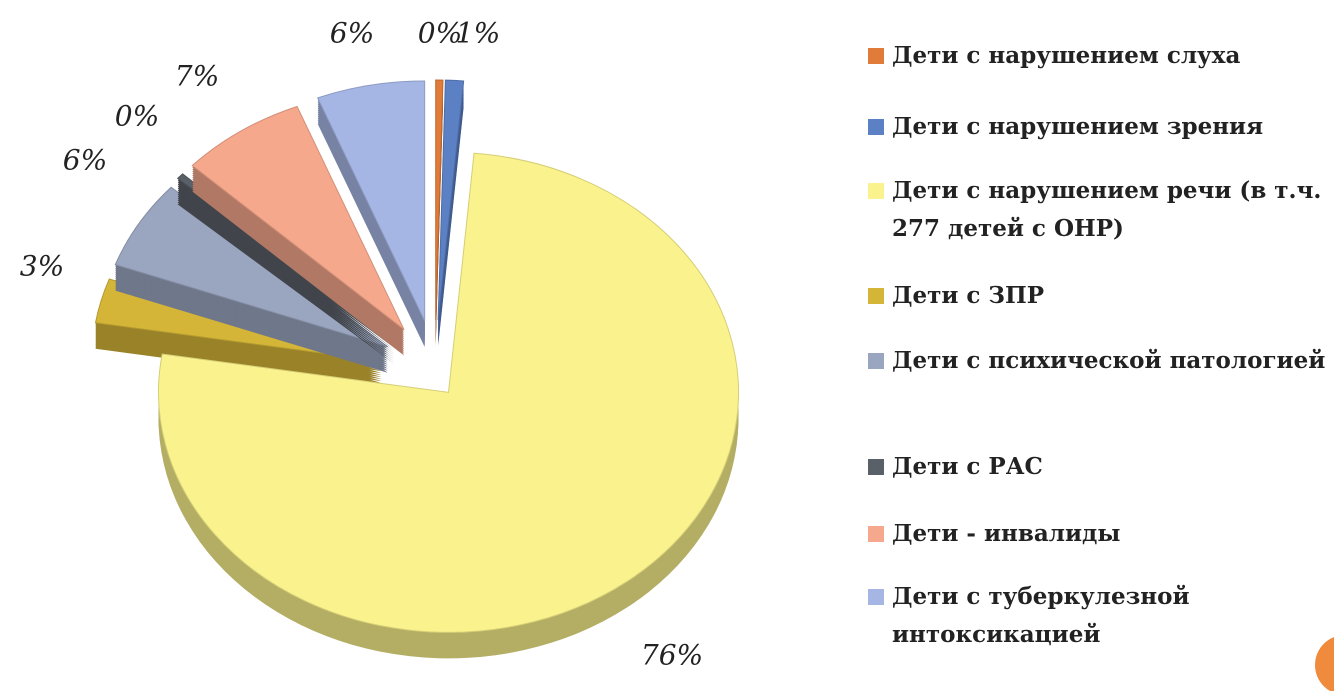 The height and width of the screenshot is (691, 1334). I want to click on legend-item: Дети с психической патологией, so click(1098, 361).